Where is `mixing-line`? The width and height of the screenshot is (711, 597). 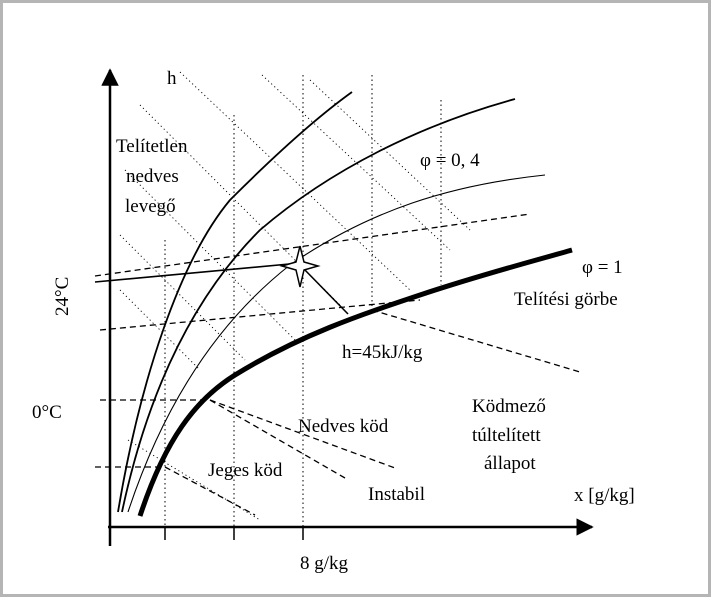 mixing-line is located at coordinates (197, 272).